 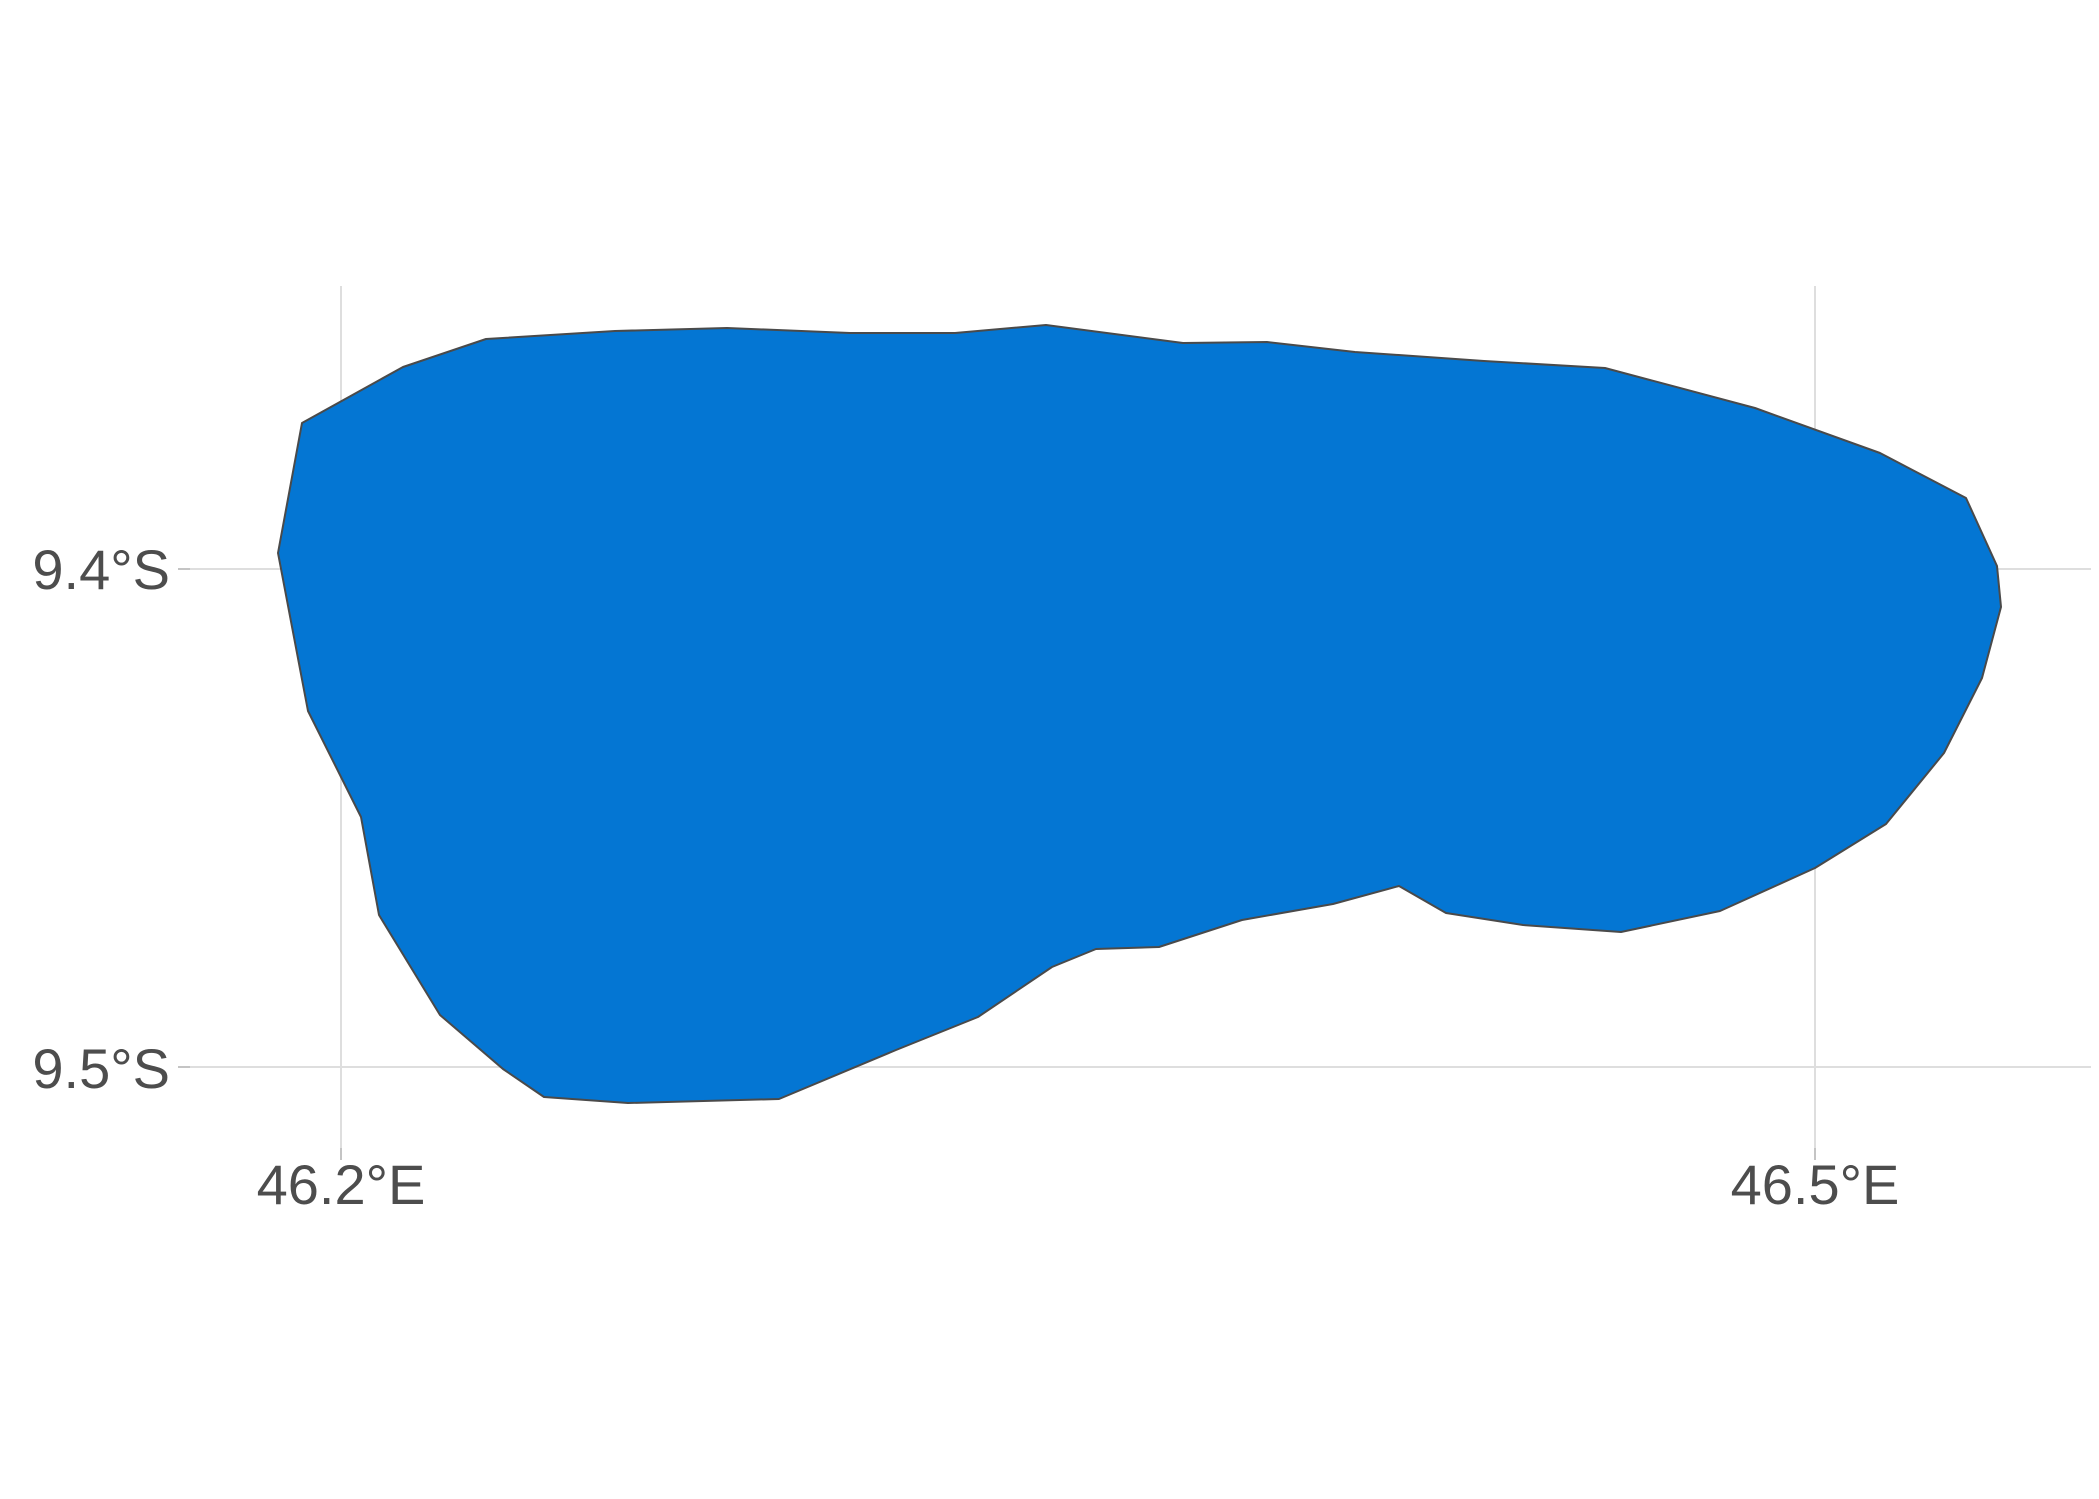 I want to click on x-axis-label-46-5: 46.5°E, so click(x=1815, y=1184).